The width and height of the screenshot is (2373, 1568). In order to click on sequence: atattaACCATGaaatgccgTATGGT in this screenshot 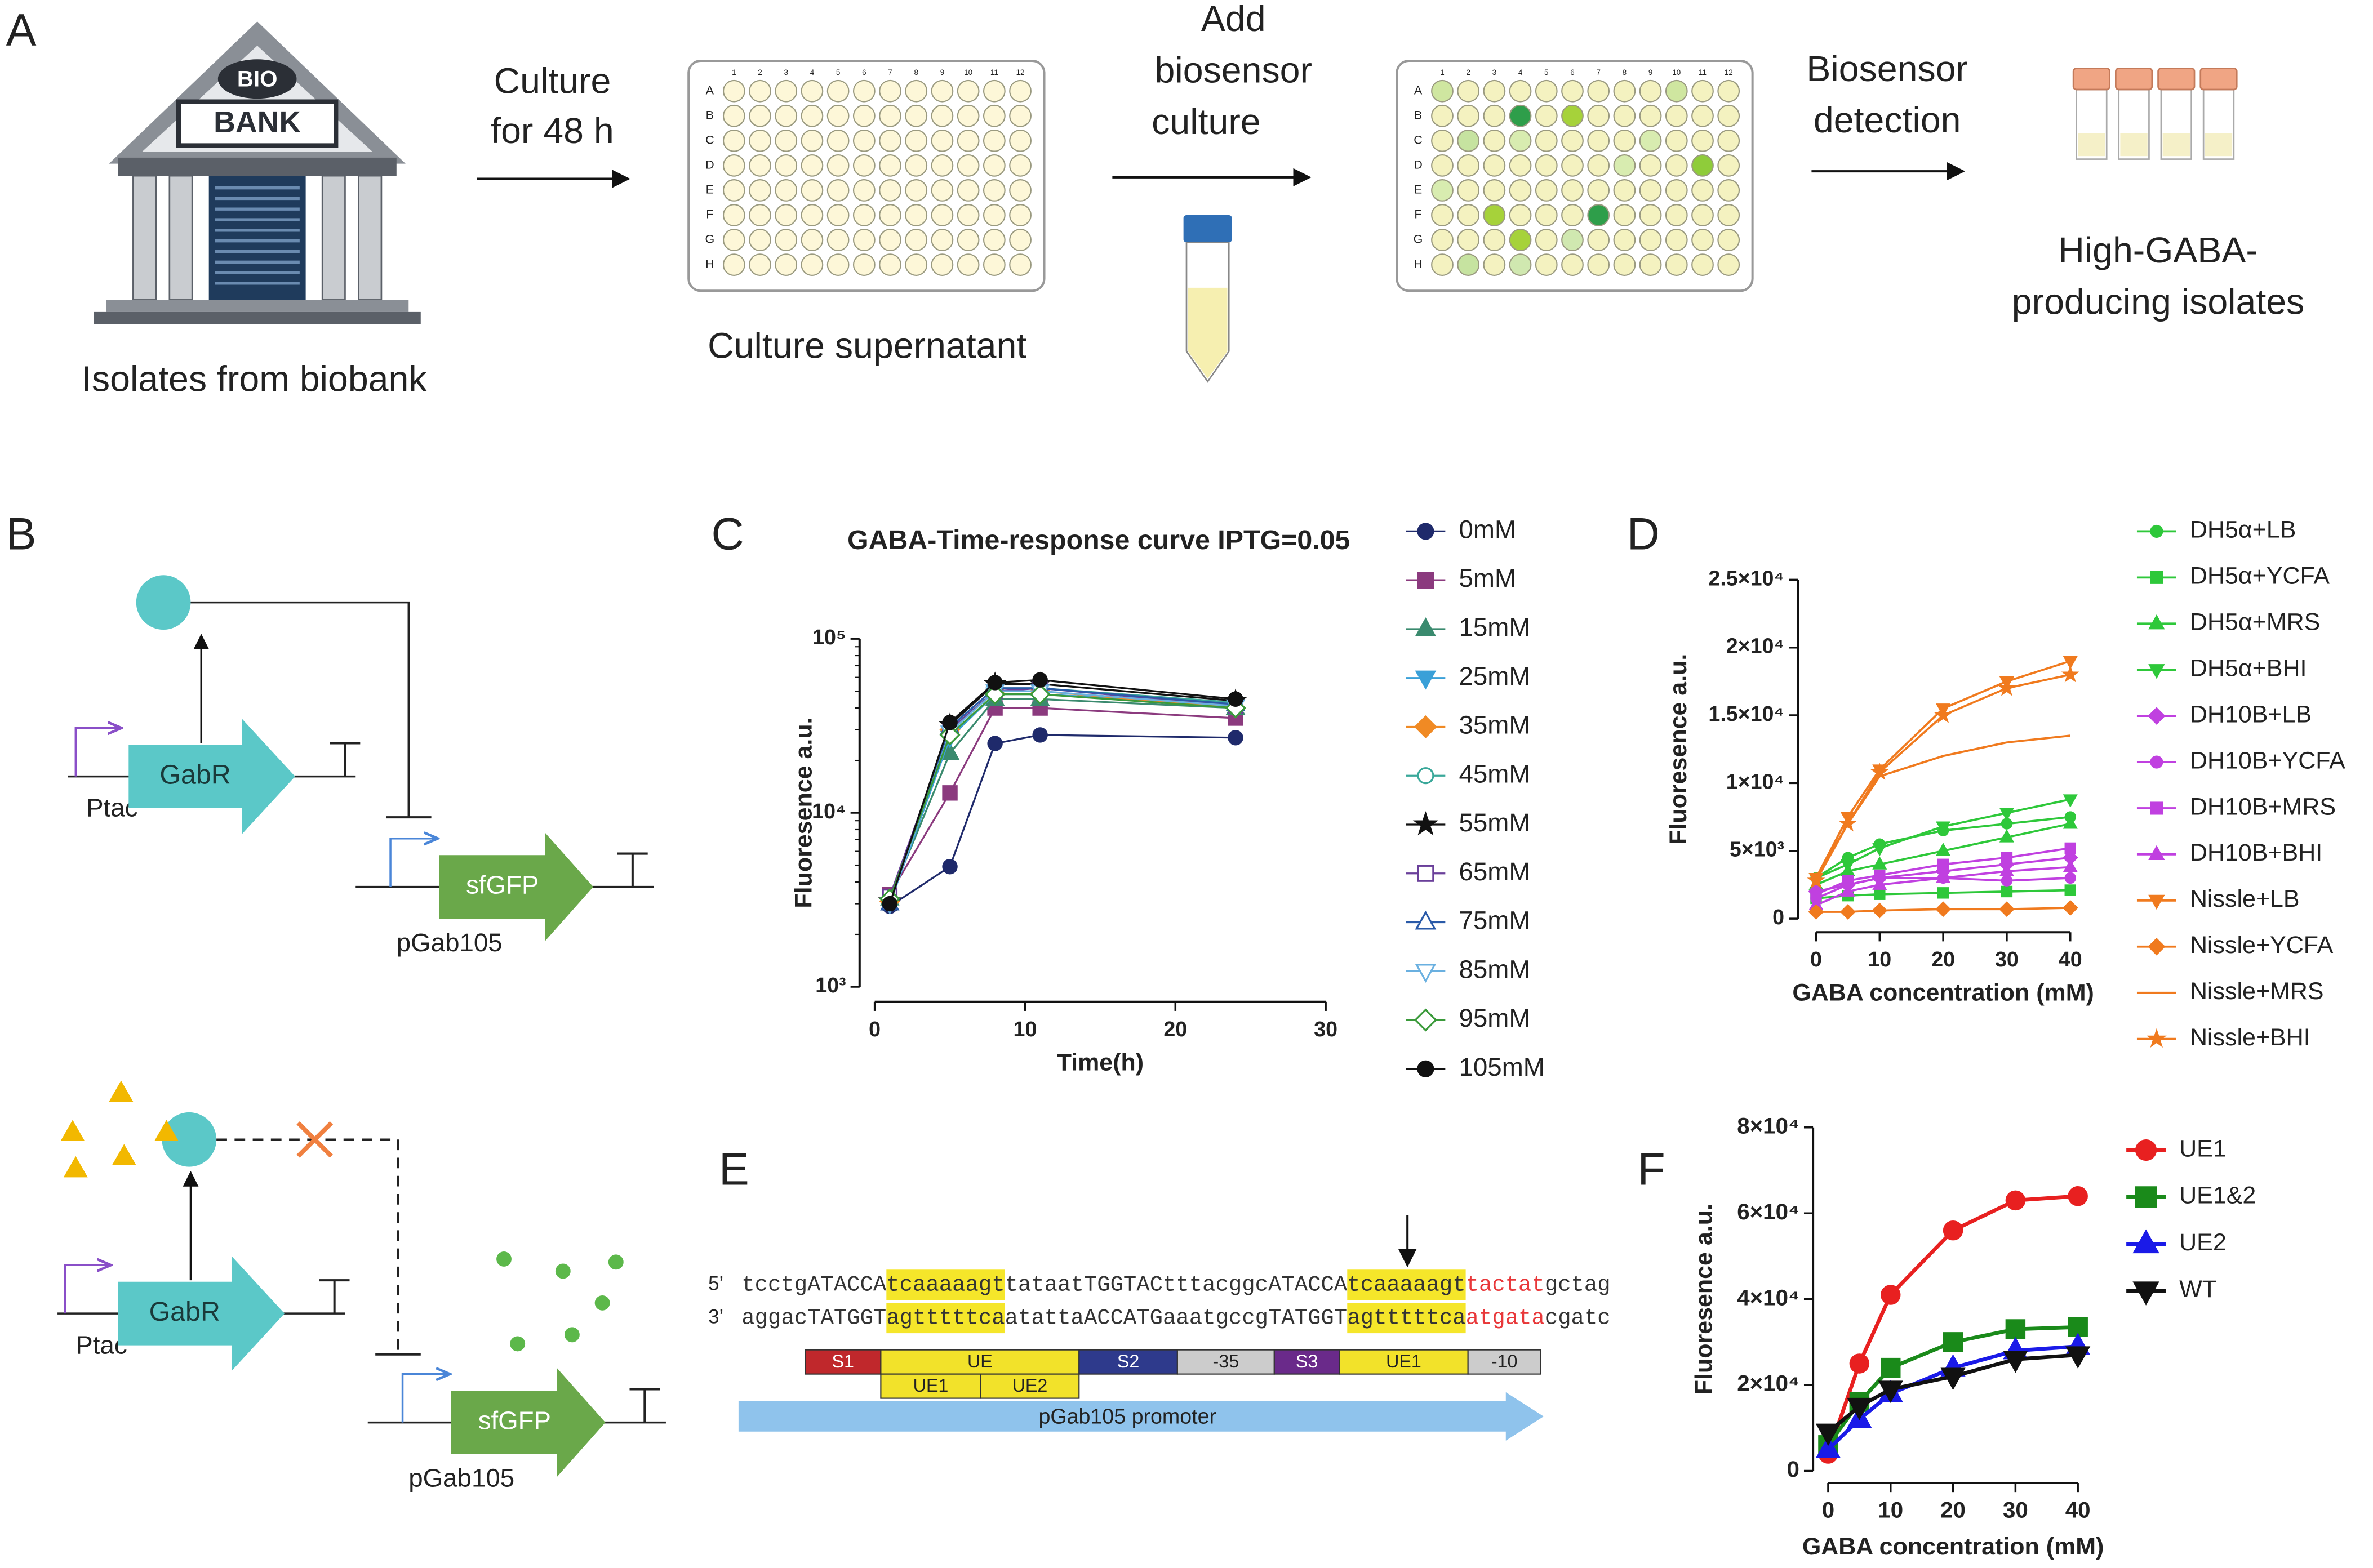, I will do `click(1176, 1318)`.